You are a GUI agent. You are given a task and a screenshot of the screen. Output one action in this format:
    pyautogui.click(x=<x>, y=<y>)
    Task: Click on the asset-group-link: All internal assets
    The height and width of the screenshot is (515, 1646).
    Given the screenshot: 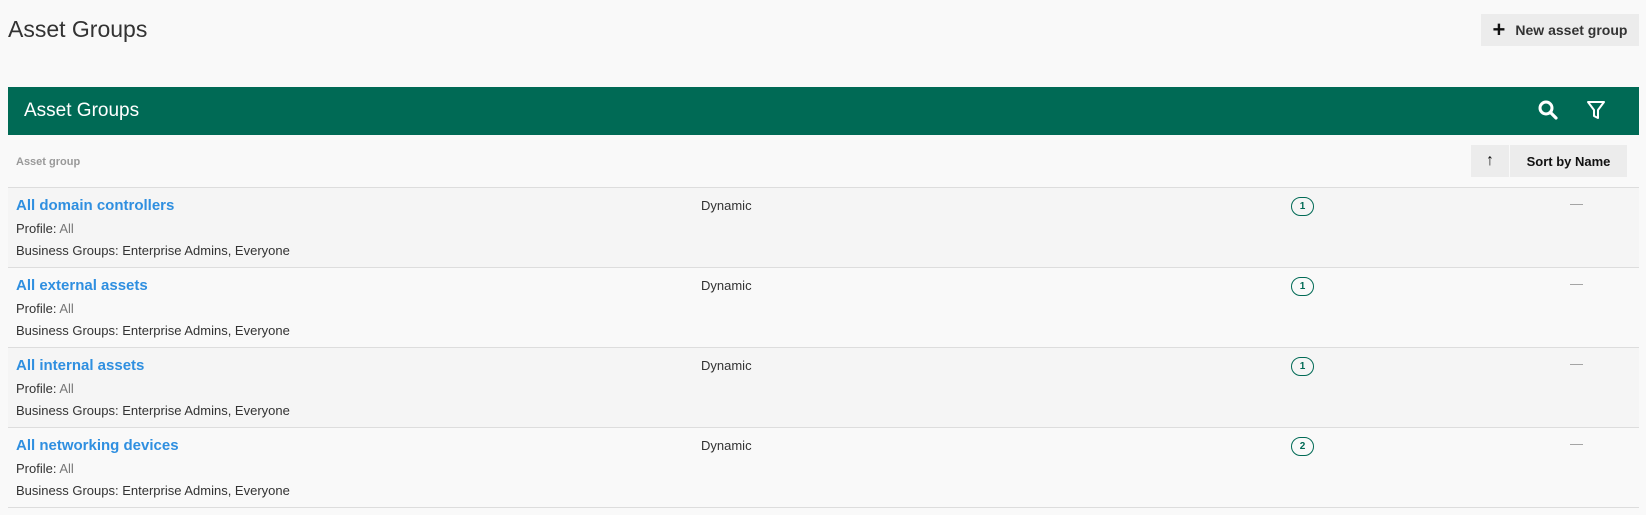 What is the action you would take?
    pyautogui.click(x=80, y=365)
    